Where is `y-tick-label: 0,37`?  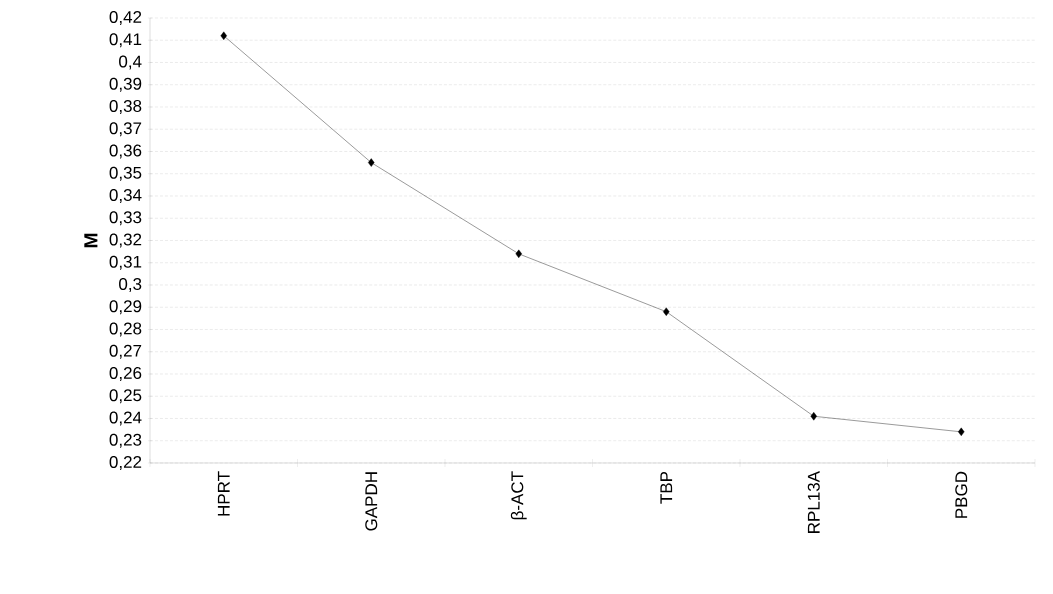
y-tick-label: 0,37 is located at coordinates (125, 129).